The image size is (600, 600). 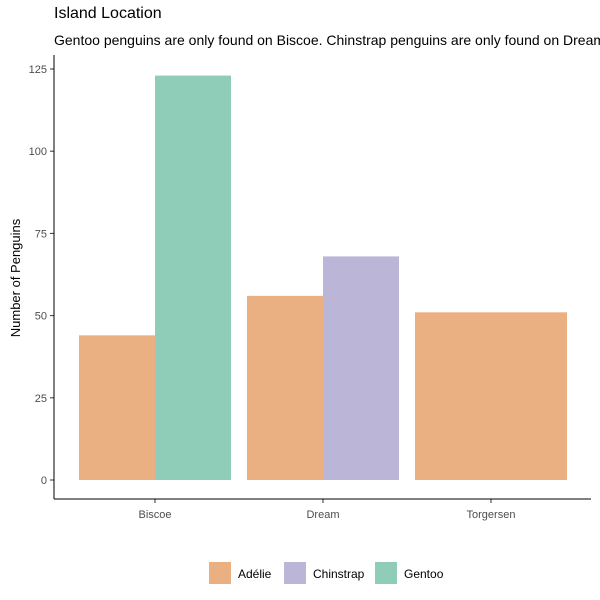 What do you see at coordinates (491, 396) in the screenshot?
I see `bar-torgersen-adelie` at bounding box center [491, 396].